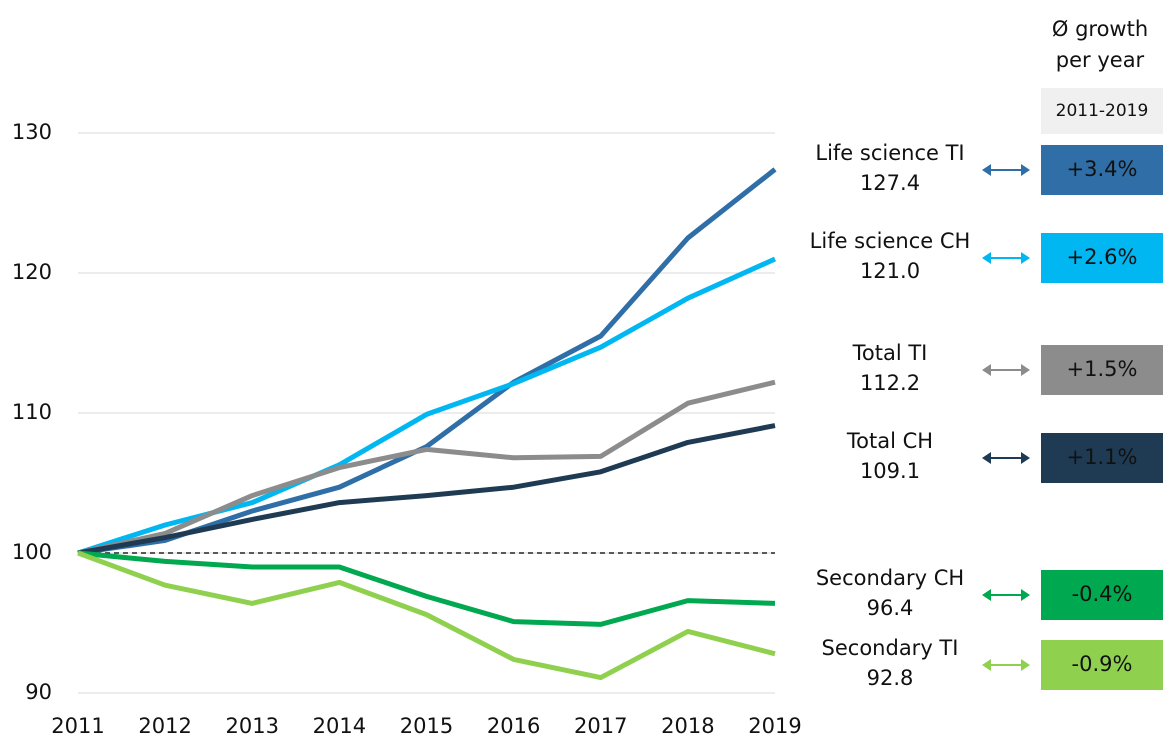 Image resolution: width=1176 pixels, height=739 pixels. I want to click on x-tick-label: 2017, so click(600, 726).